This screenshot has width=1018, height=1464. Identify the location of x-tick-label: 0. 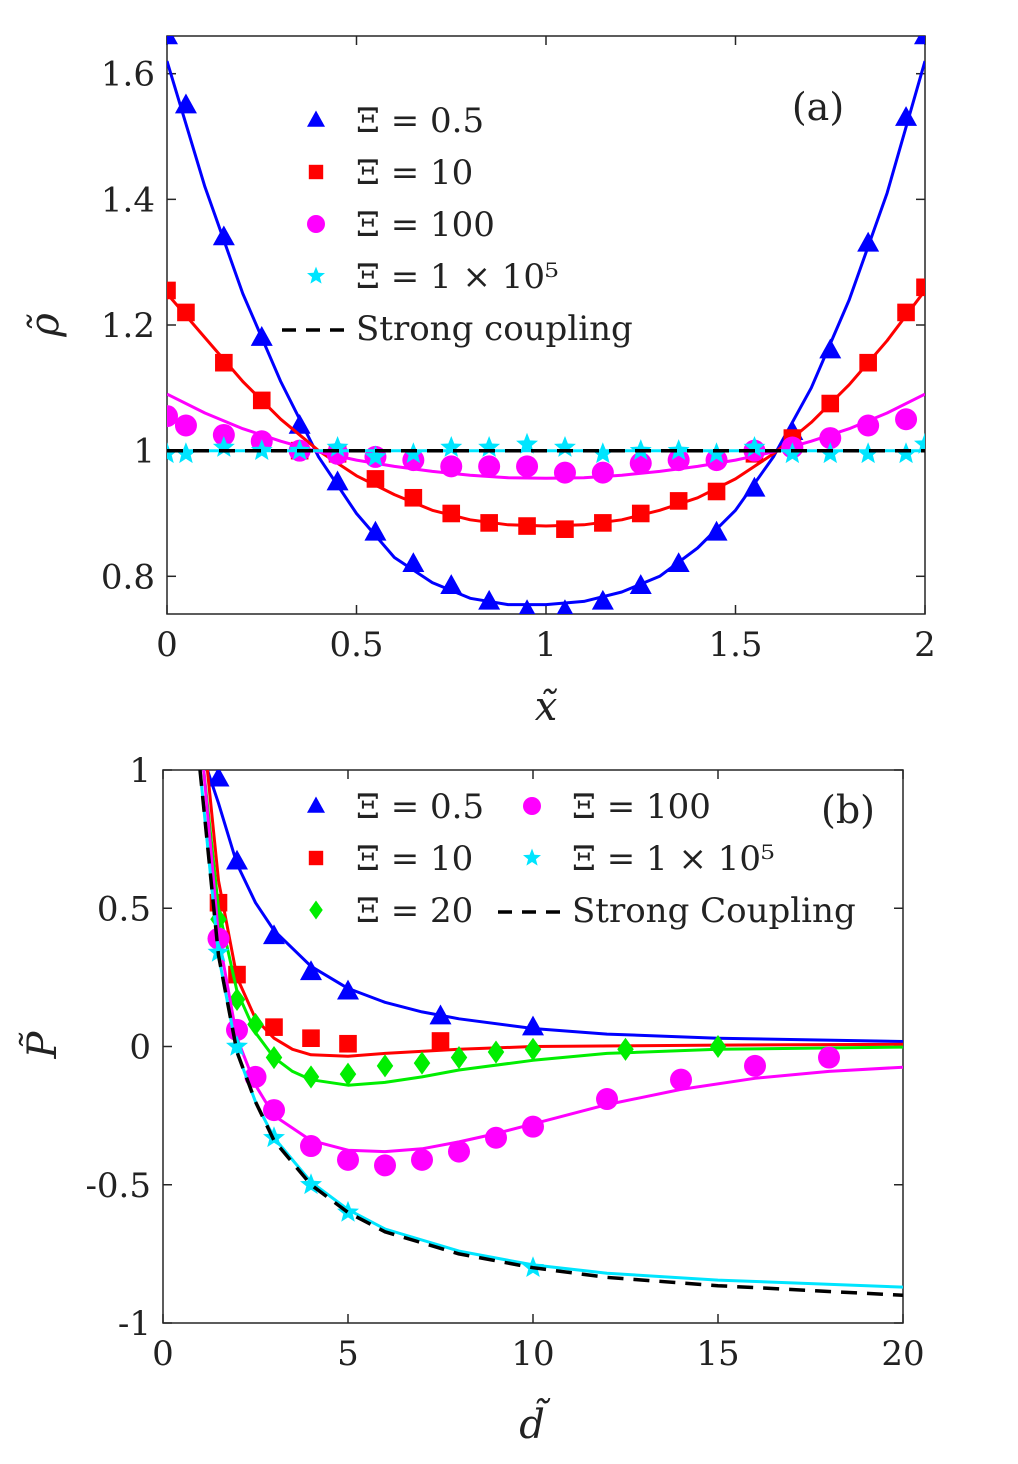
(167, 645).